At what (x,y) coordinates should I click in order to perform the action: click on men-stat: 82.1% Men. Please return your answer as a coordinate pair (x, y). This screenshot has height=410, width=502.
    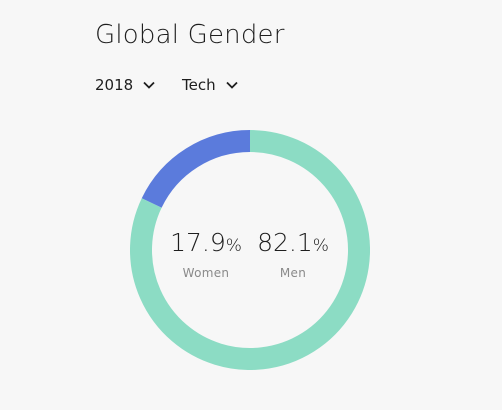
    Looking at the image, I should click on (293, 254).